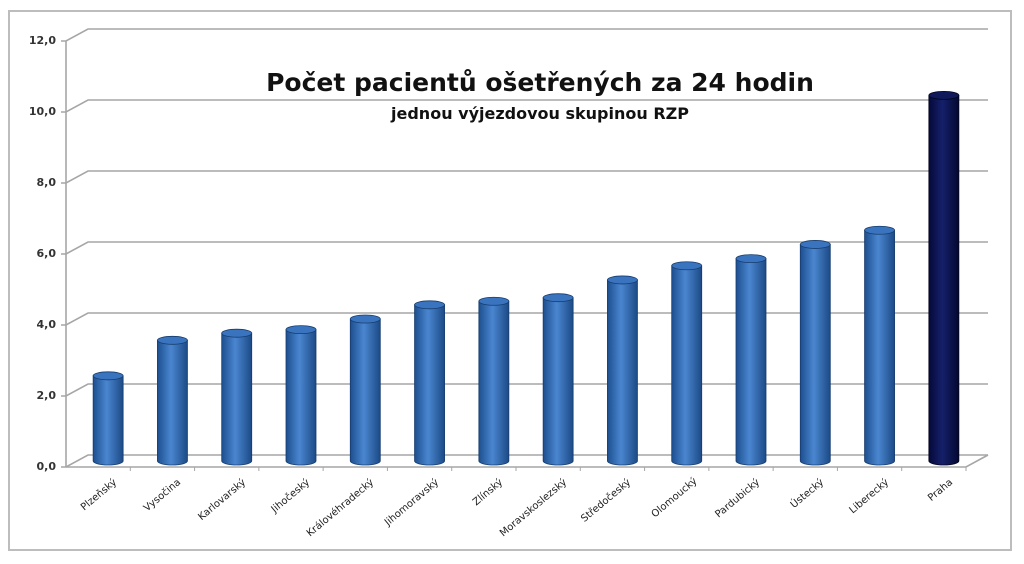 This screenshot has width=1024, height=564. Describe the element at coordinates (46, 182) in the screenshot. I see `y-tick-label: 8,0` at that location.